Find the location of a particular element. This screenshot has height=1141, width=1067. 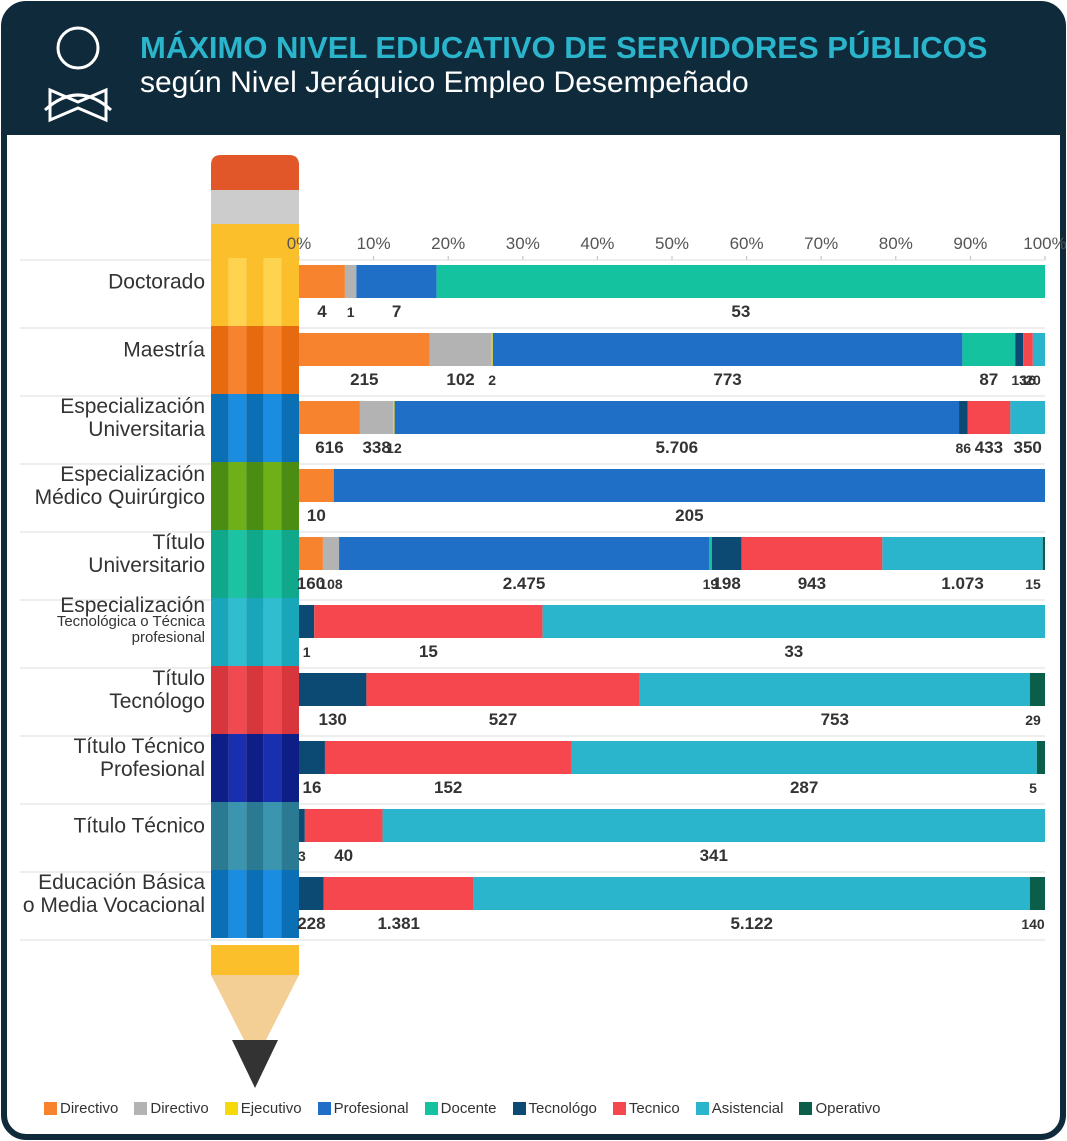

value-label: 53 is located at coordinates (740, 311).